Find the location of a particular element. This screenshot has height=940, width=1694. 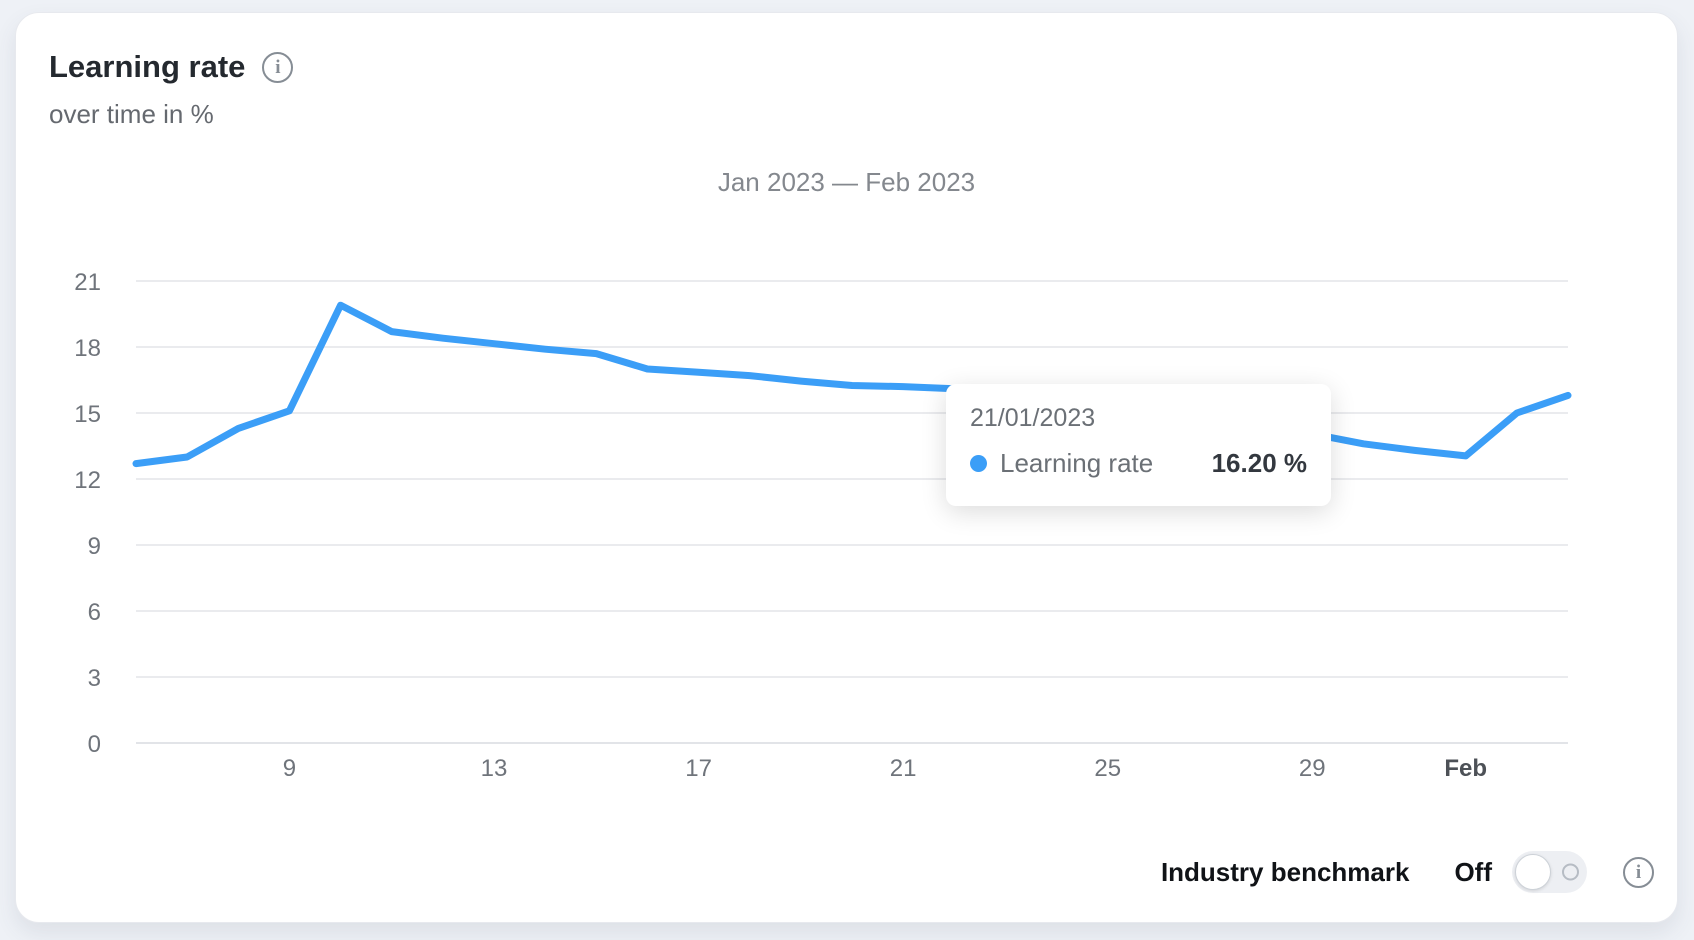

benchmark-toggle is located at coordinates (1549, 872).